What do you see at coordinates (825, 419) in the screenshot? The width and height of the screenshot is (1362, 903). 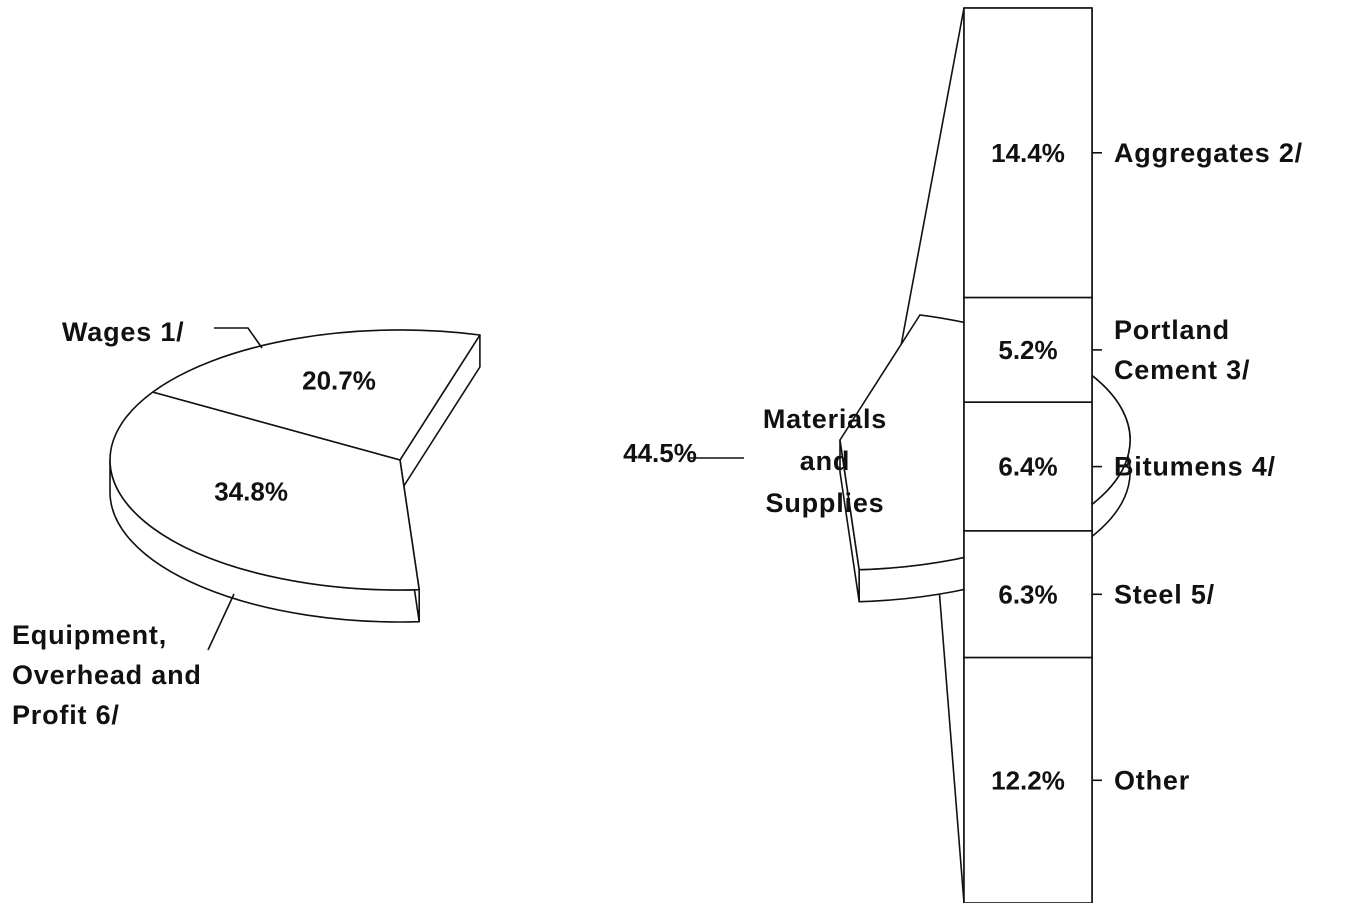 I see `slice-name-label: Materials` at bounding box center [825, 419].